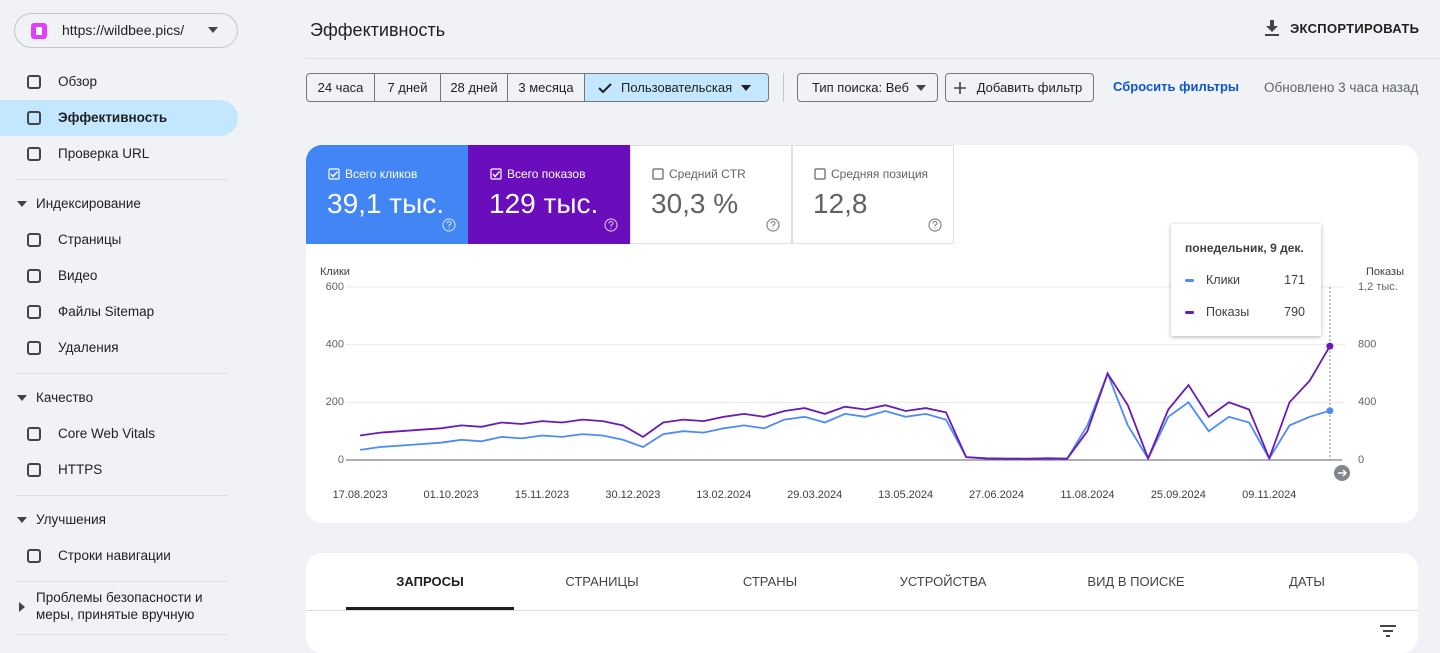 Image resolution: width=1440 pixels, height=653 pixels. I want to click on metric-checkbox, so click(334, 174).